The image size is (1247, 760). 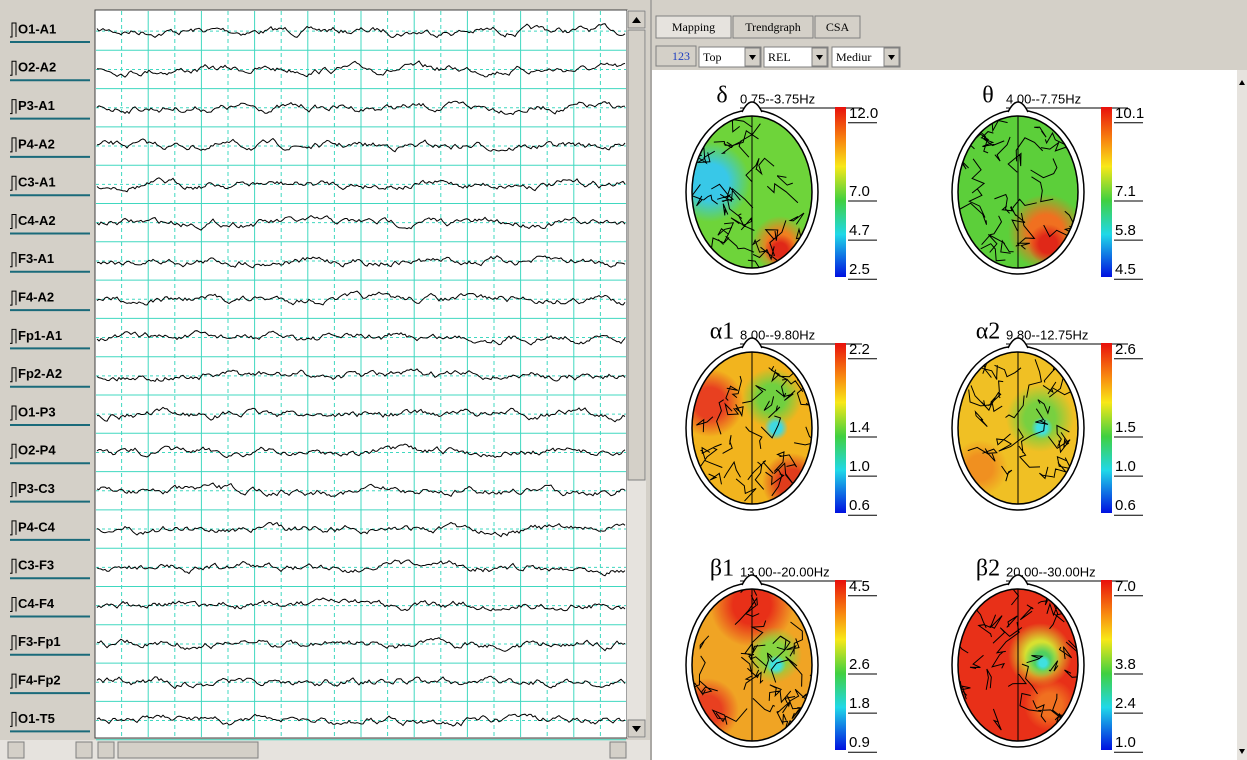 I want to click on tab-label: CSA, so click(x=838, y=27).